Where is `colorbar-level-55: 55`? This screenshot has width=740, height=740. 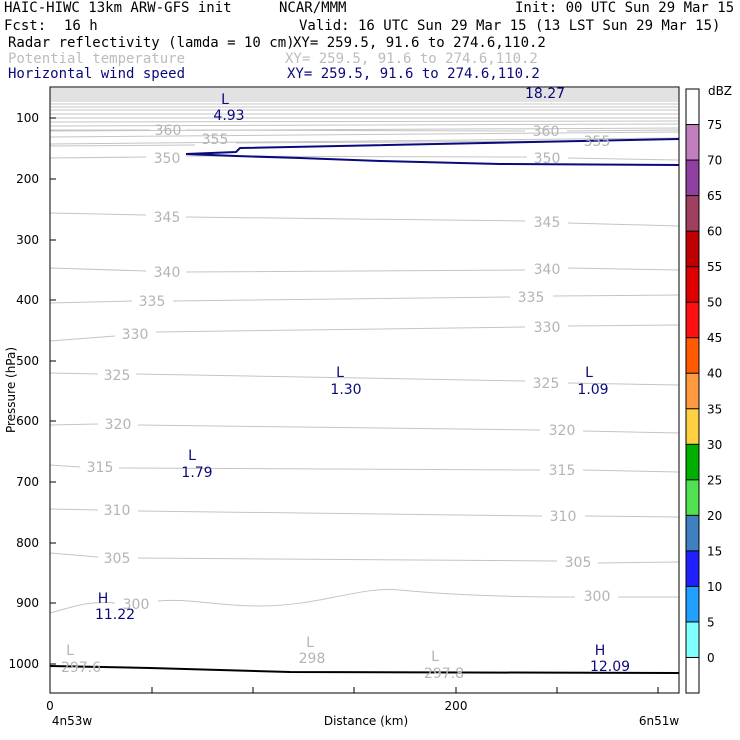
colorbar-level-55: 55 is located at coordinates (714, 267).